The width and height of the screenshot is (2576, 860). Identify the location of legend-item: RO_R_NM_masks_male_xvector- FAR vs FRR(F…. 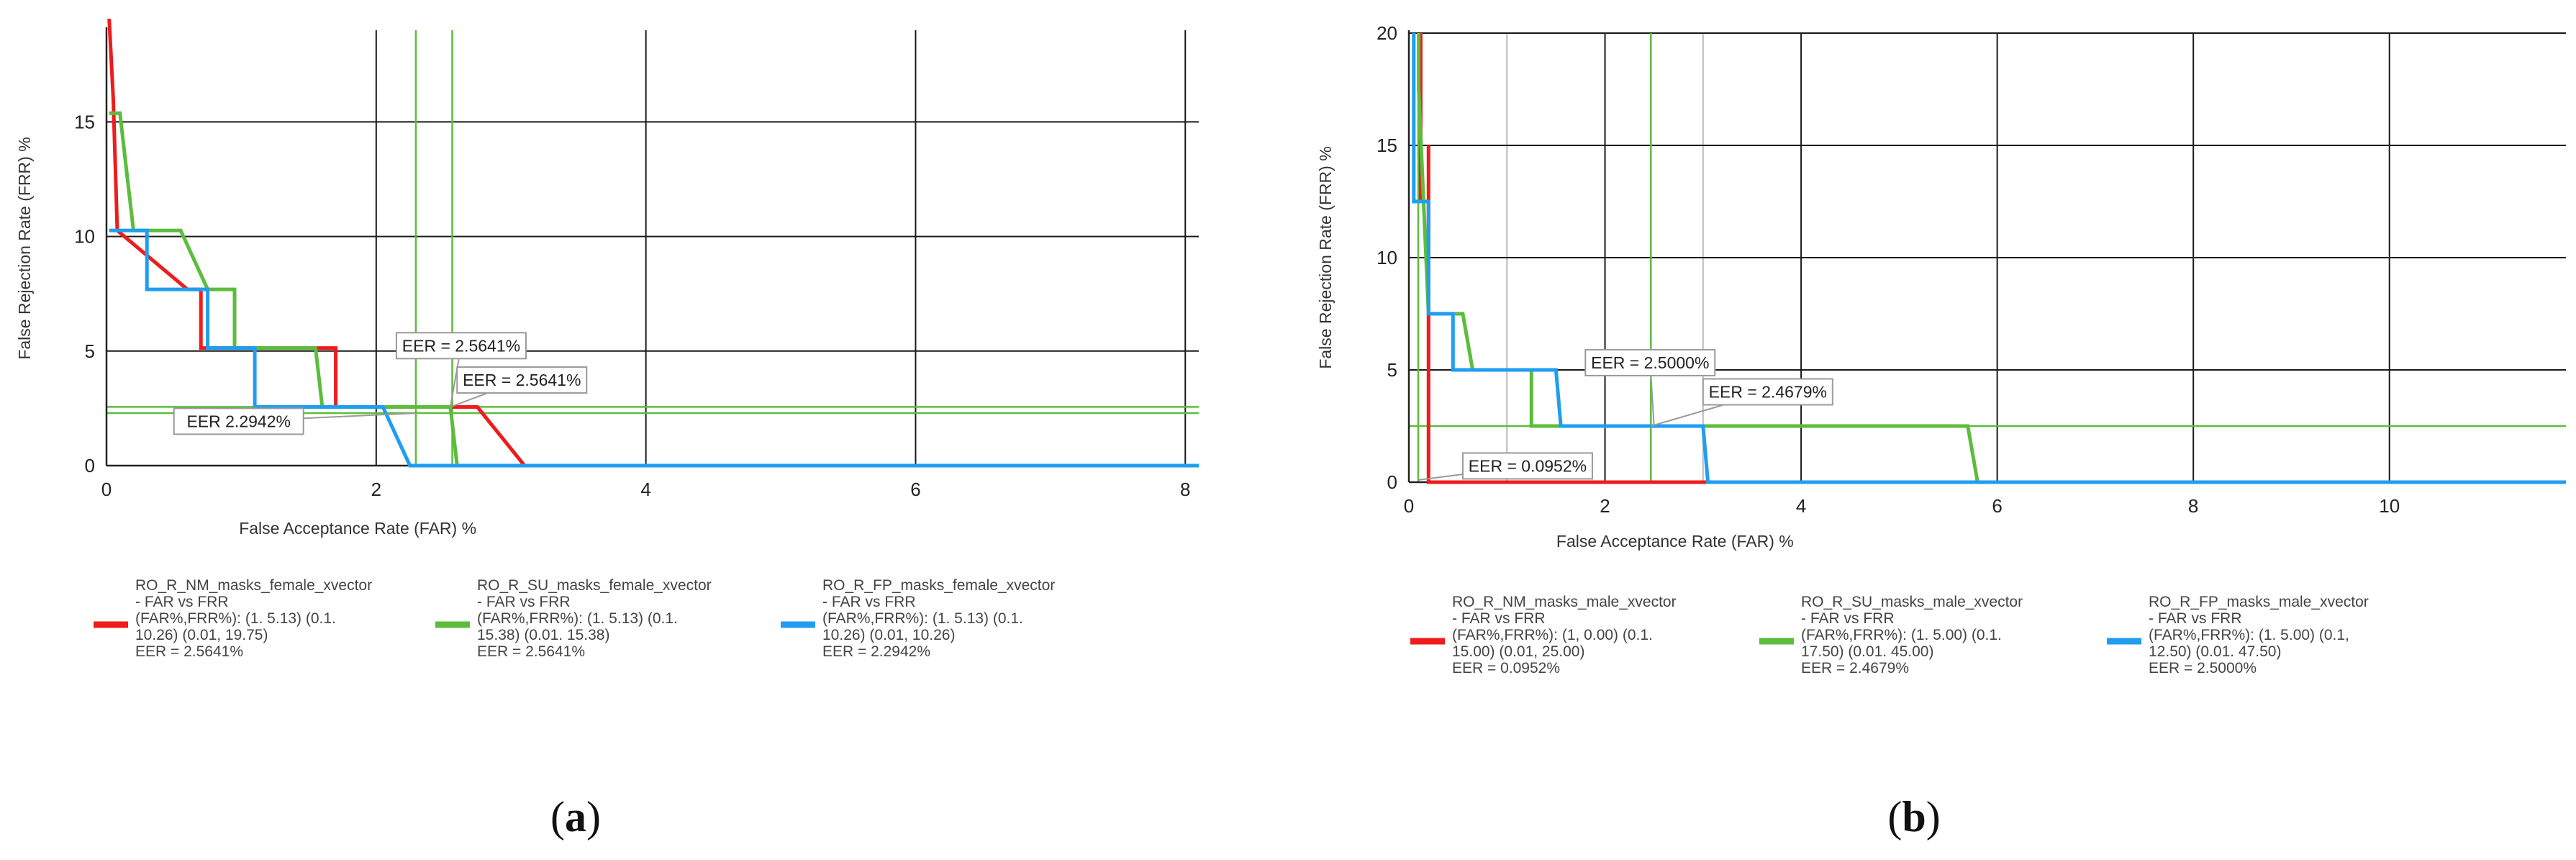
(1543, 635).